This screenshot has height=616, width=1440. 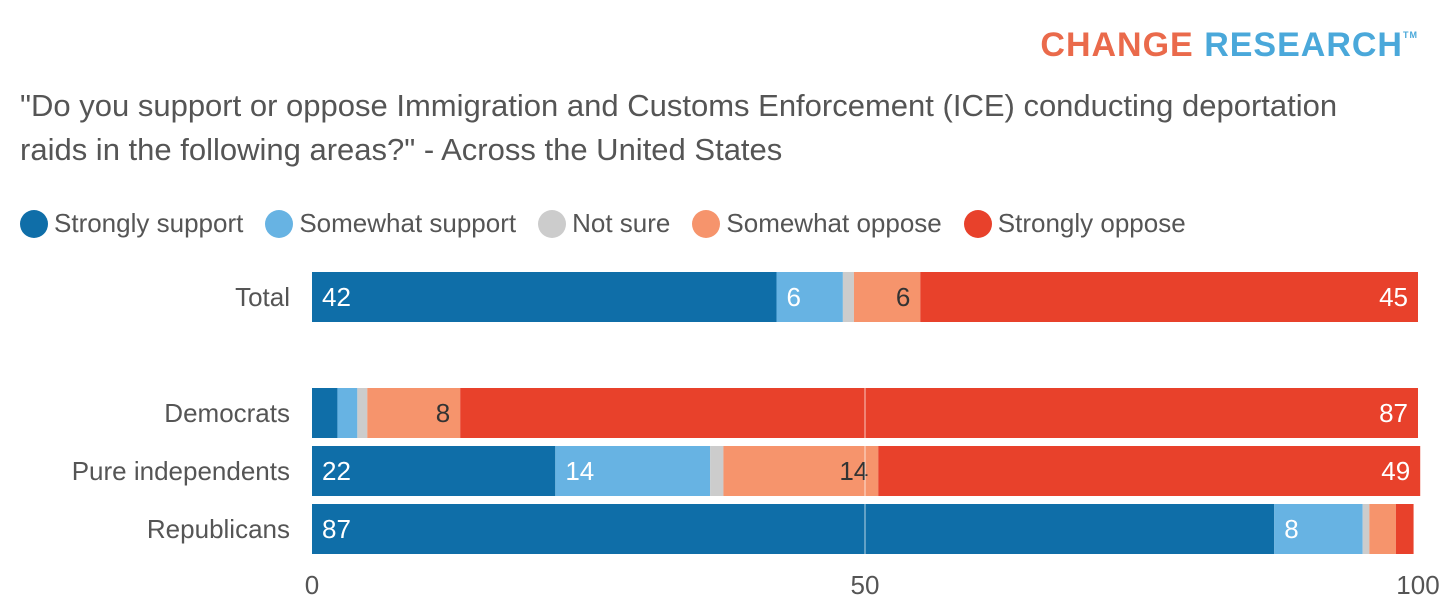 I want to click on legend-item: Strongly oppose, so click(x=1074, y=223).